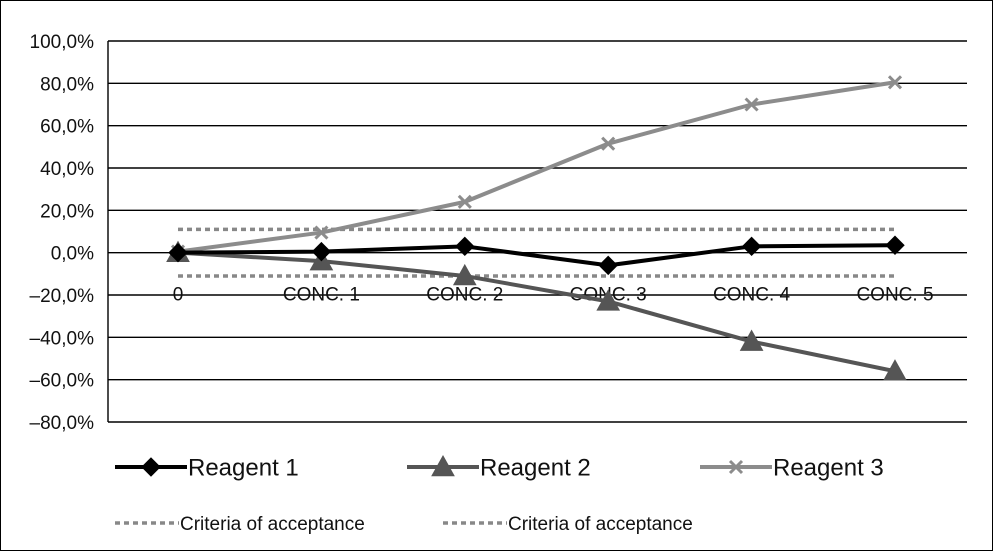  I want to click on legend-item-1: Reagent 2, so click(499, 468).